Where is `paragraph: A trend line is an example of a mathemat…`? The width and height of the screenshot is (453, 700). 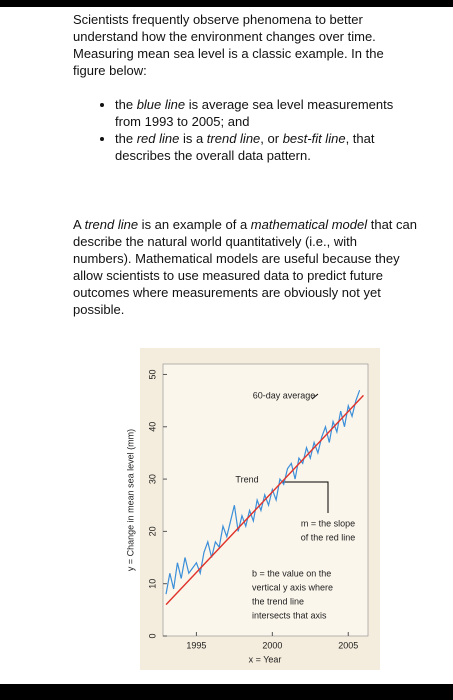
paragraph: A trend line is an example of a mathemat… is located at coordinates (245, 267).